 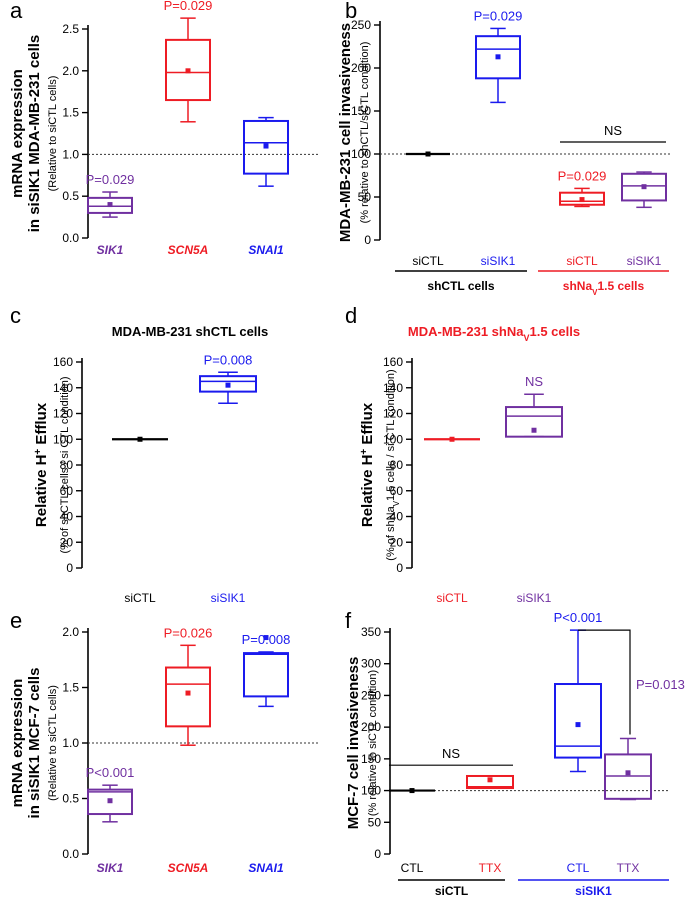 I want to click on chart-title-c: MDA-MB-231 shCTL cells, so click(x=190, y=331).